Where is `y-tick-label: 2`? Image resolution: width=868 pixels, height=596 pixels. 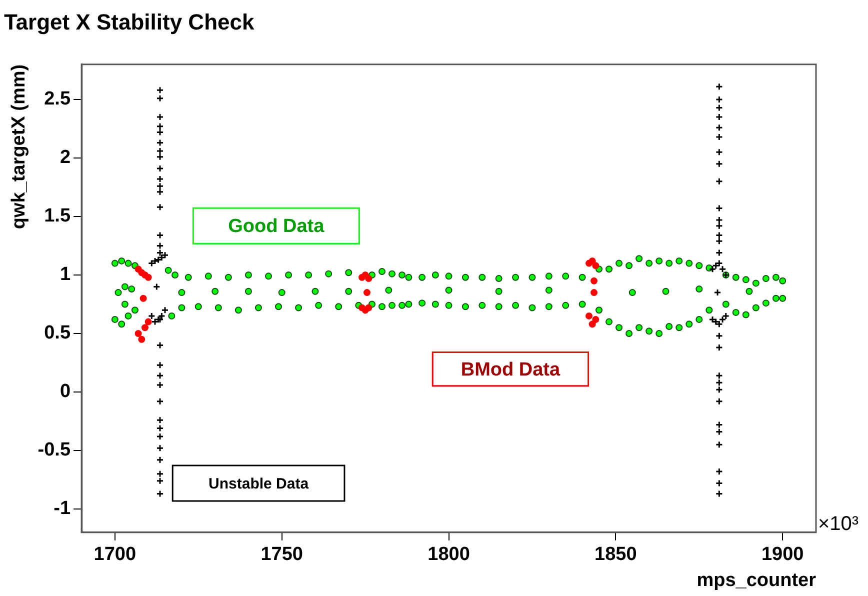 y-tick-label: 2 is located at coordinates (65, 157).